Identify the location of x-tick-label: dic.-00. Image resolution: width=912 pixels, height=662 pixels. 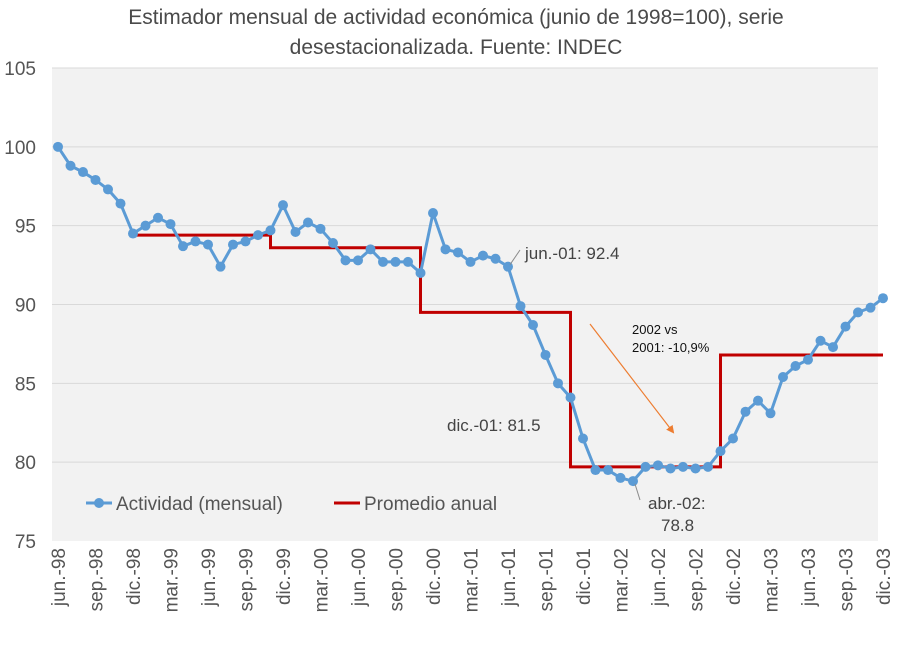
(434, 576).